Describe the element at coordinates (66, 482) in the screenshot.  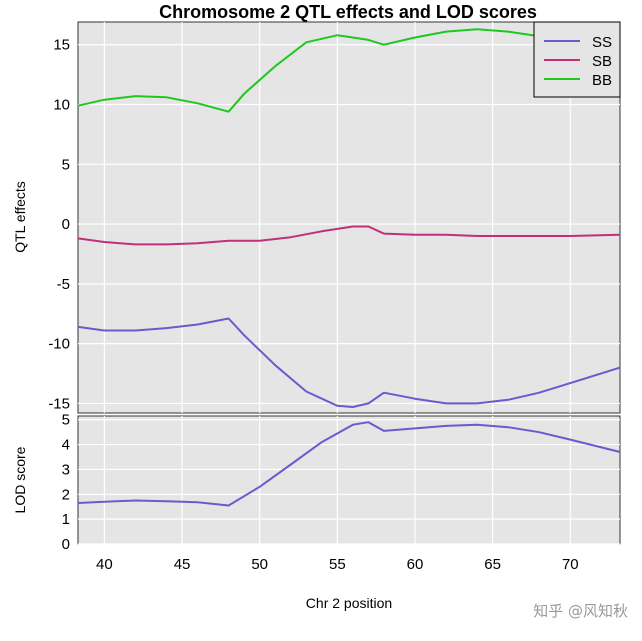
I see `lod-y-ticks: 0 1 2 3 4 5` at that location.